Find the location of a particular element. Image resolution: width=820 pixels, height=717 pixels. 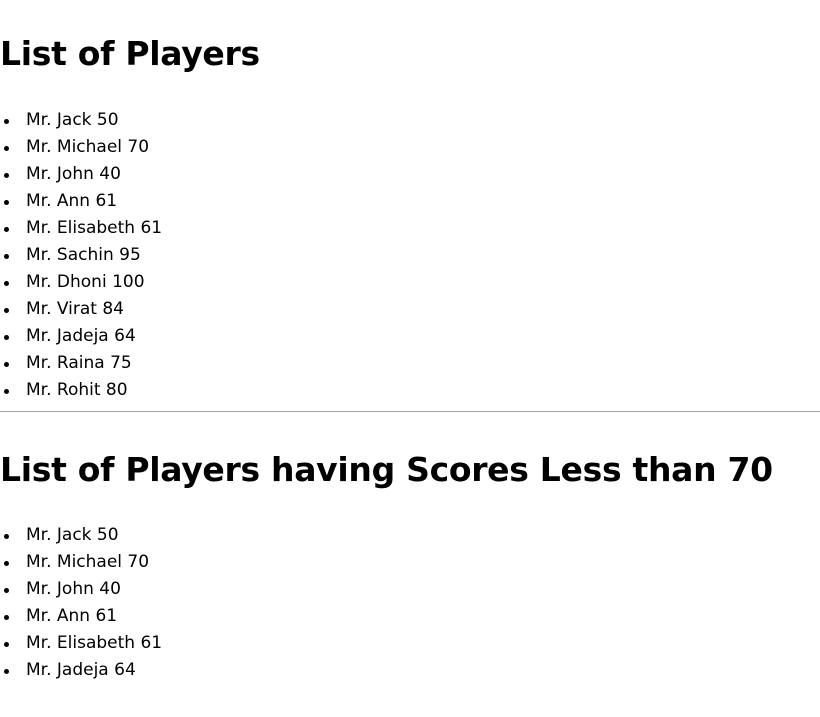

list-item: Mr. Dhoni 100 is located at coordinates (81, 282).